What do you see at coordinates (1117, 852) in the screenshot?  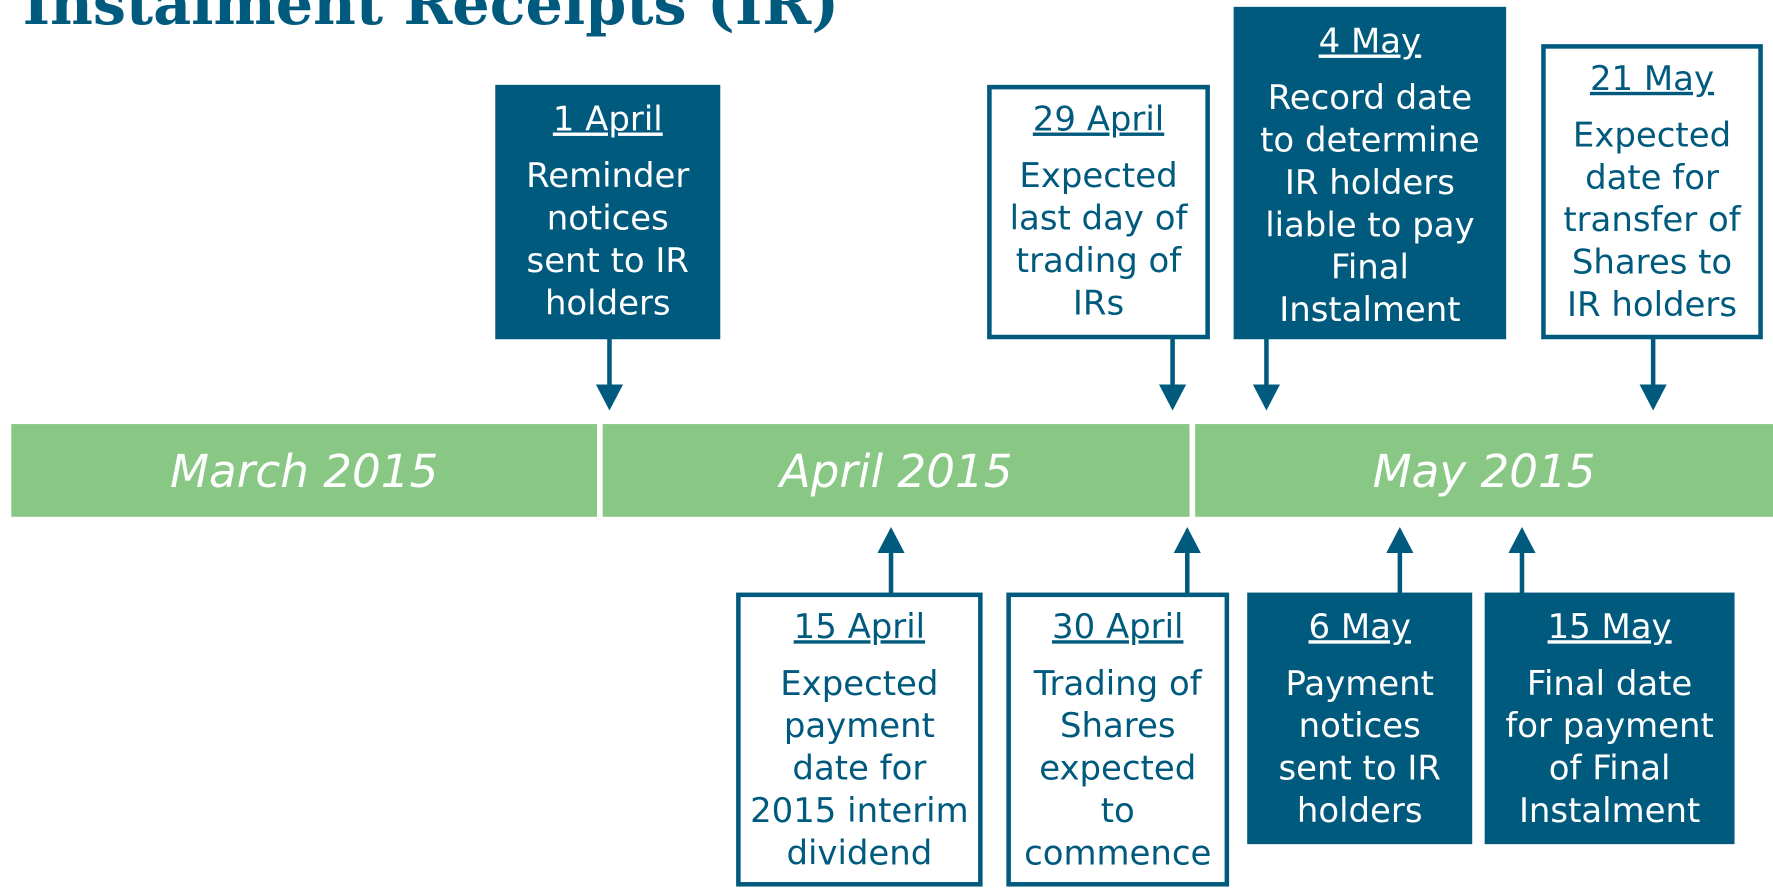 I see `event-text: commence` at bounding box center [1117, 852].